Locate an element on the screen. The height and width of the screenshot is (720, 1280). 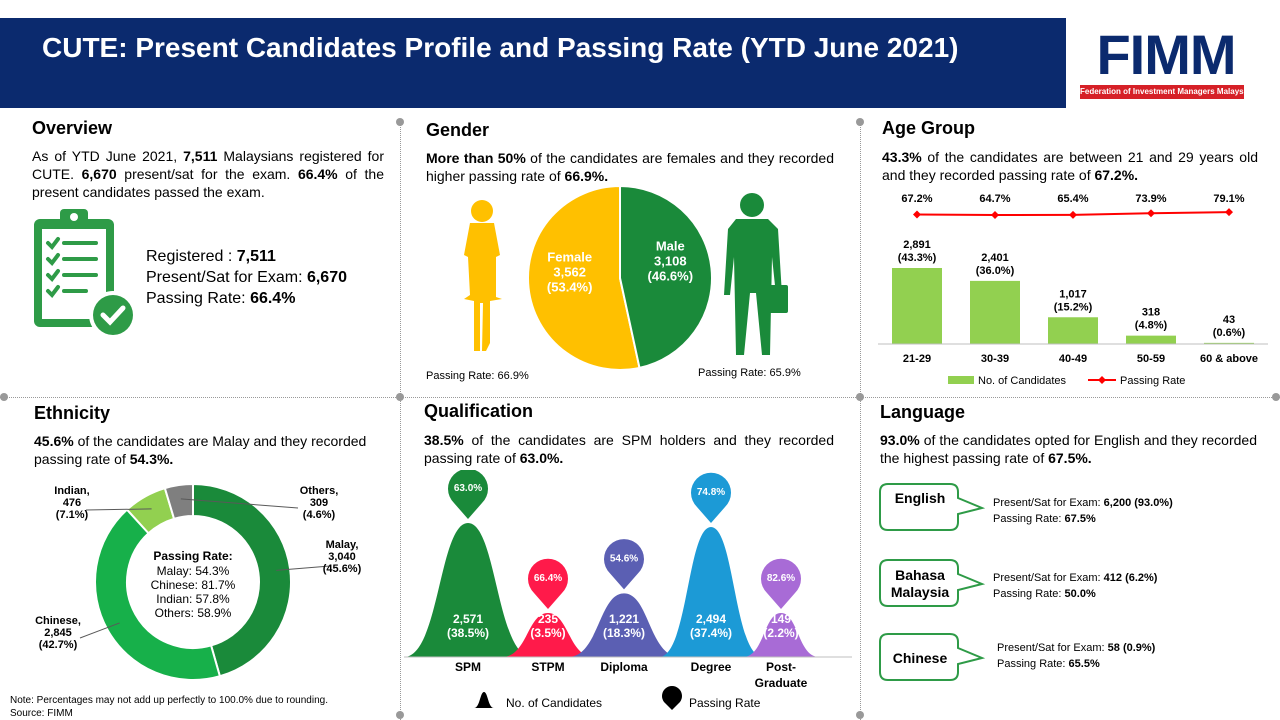
passing-row: Passing Rate: 66.4% is located at coordinates (246, 298).